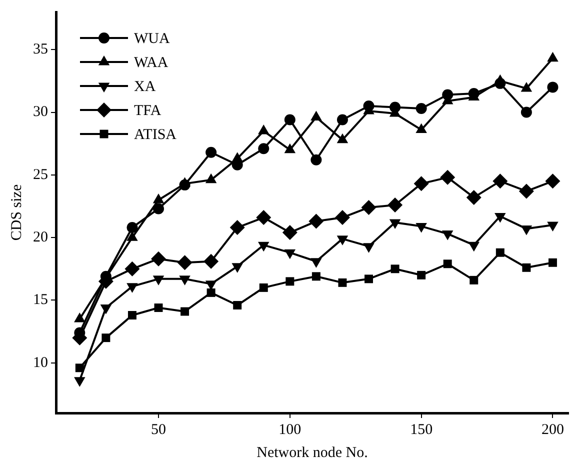 The width and height of the screenshot is (576, 468). I want to click on y-axis-title: CDS size, so click(16, 212).